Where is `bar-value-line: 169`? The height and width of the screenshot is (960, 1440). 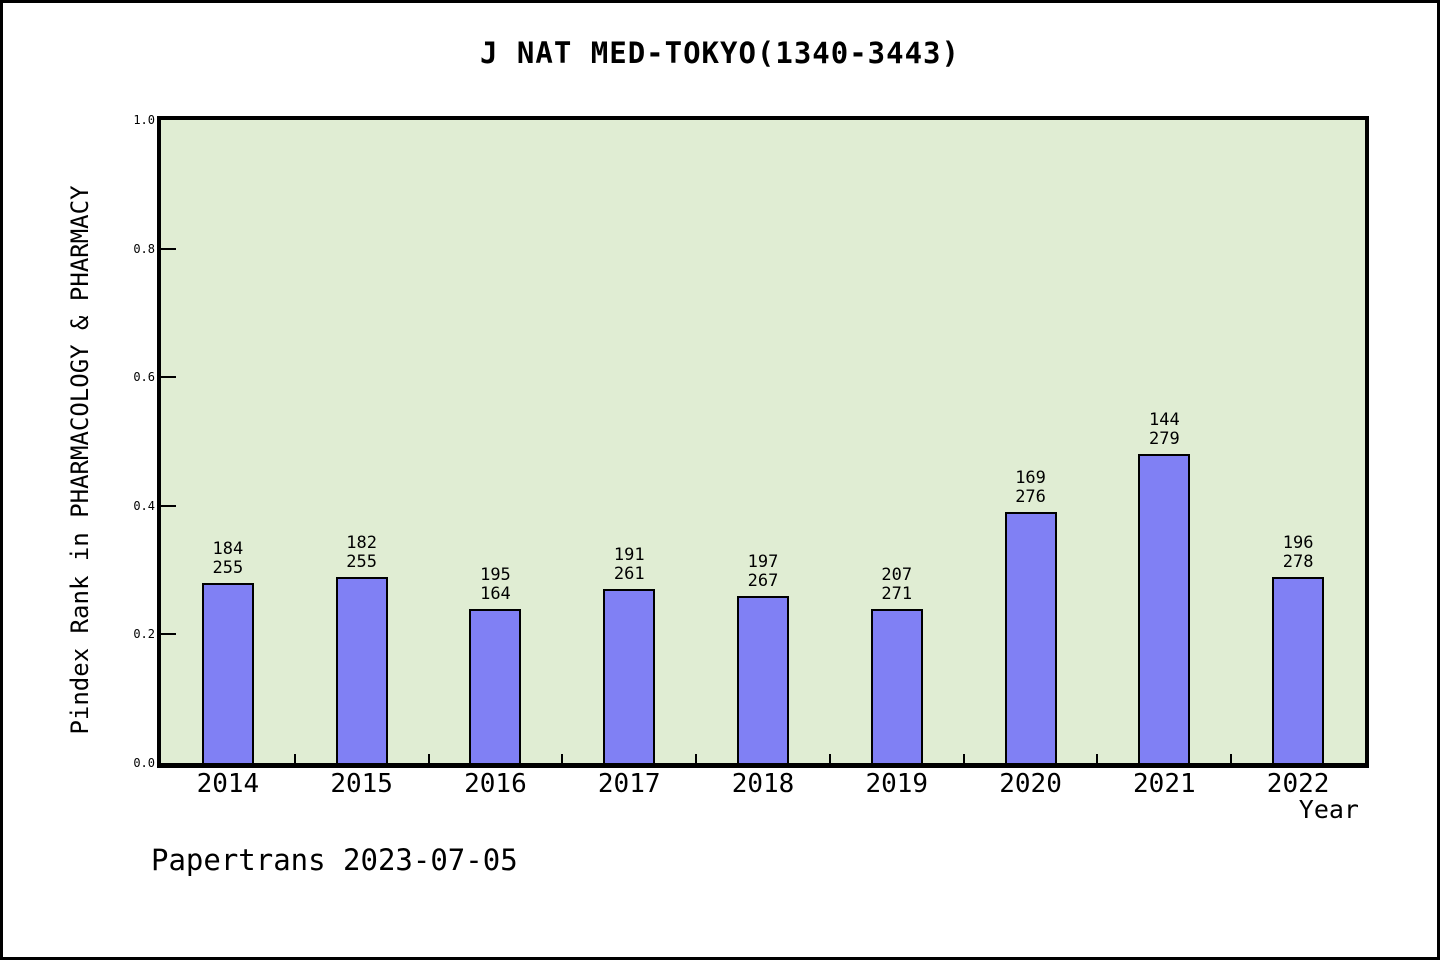
bar-value-line: 169 is located at coordinates (1030, 478).